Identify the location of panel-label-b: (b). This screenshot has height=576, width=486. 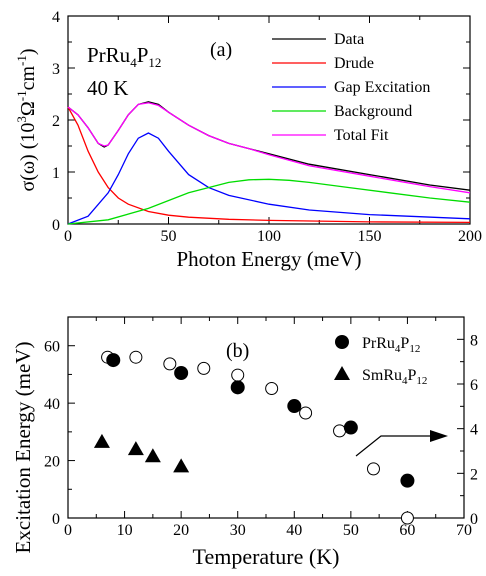
(237, 351).